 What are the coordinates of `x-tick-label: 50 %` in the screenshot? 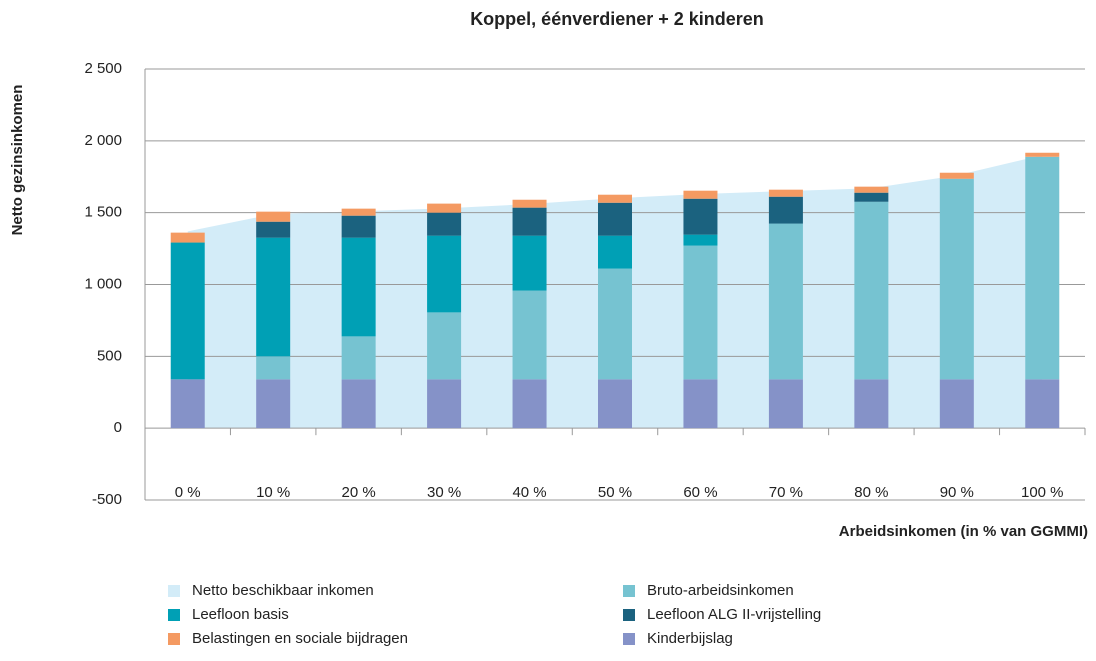 It's located at (615, 492).